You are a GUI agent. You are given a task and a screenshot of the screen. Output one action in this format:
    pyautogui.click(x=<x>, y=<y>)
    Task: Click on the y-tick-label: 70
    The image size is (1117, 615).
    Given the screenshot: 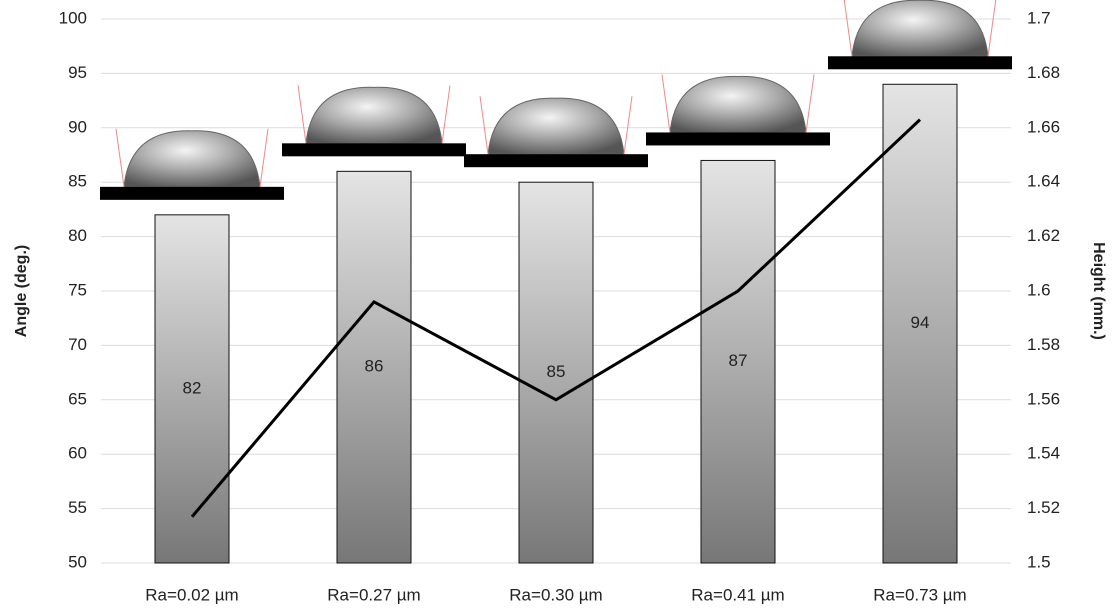 What is the action you would take?
    pyautogui.click(x=77, y=344)
    